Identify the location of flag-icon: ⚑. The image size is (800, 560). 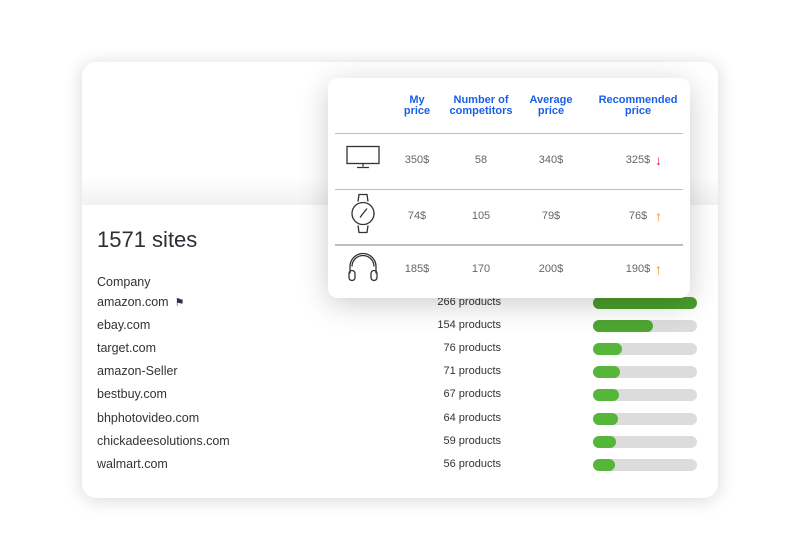
(179, 303).